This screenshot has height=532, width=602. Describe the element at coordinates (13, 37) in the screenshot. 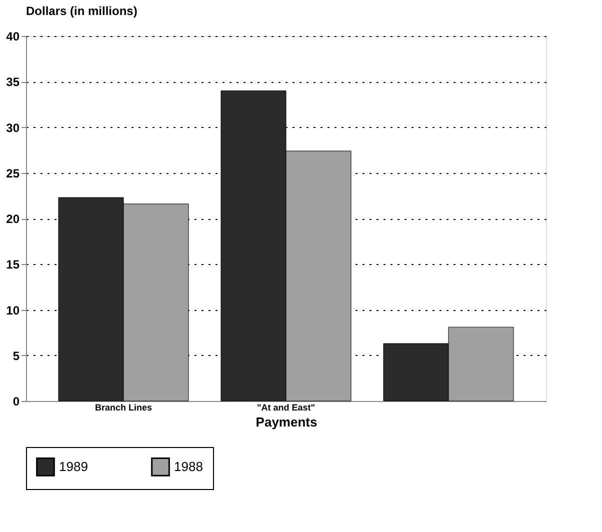

I see `y-tick-label: 40` at that location.